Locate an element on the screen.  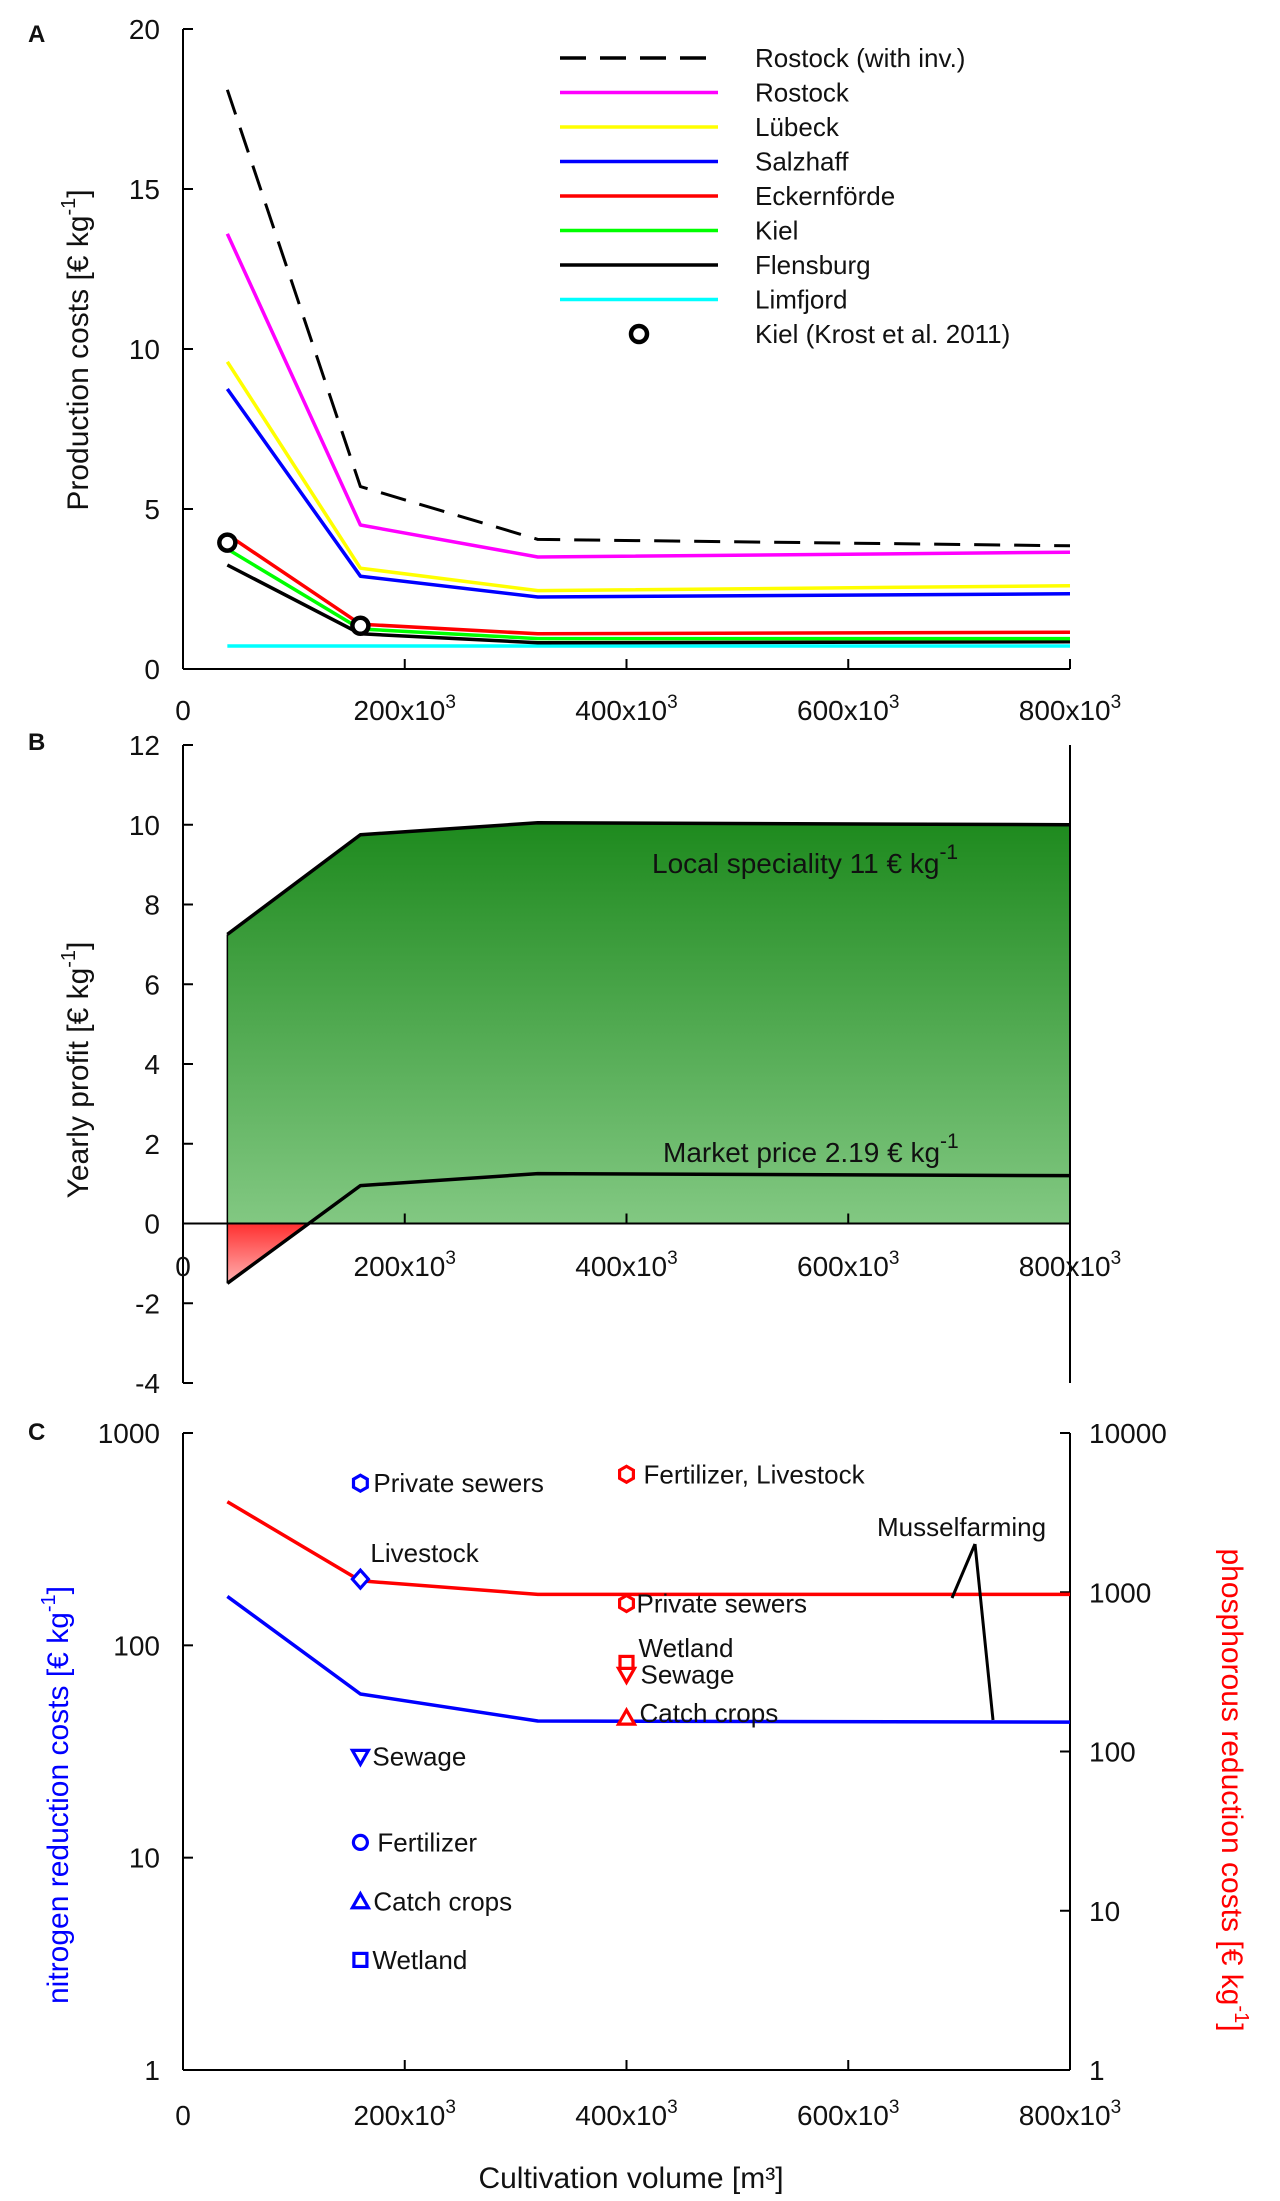
phosphorus-point-label-private-sewers: Private sewers is located at coordinates (722, 1603).